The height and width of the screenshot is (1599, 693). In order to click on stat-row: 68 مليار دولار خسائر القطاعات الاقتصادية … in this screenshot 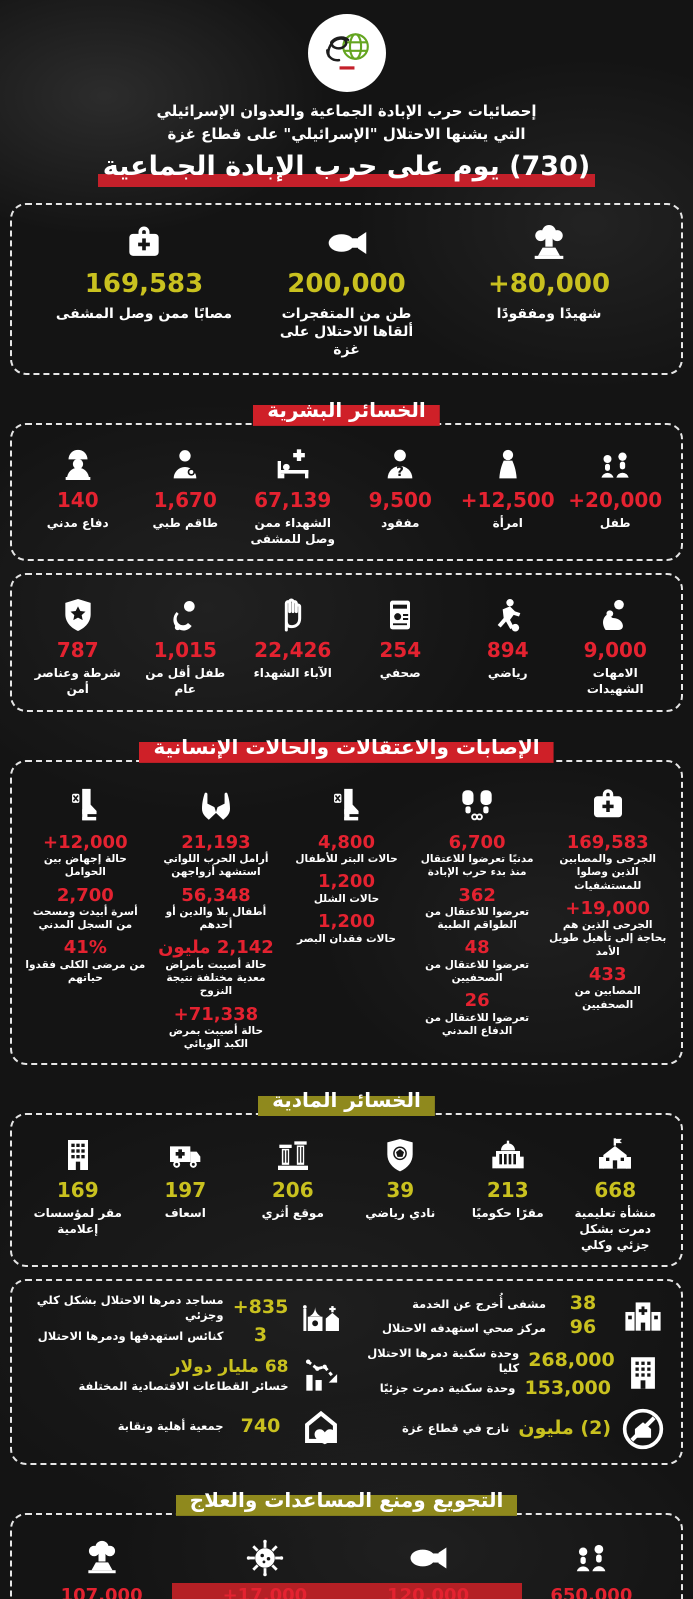, I will do `click(158, 1375)`.